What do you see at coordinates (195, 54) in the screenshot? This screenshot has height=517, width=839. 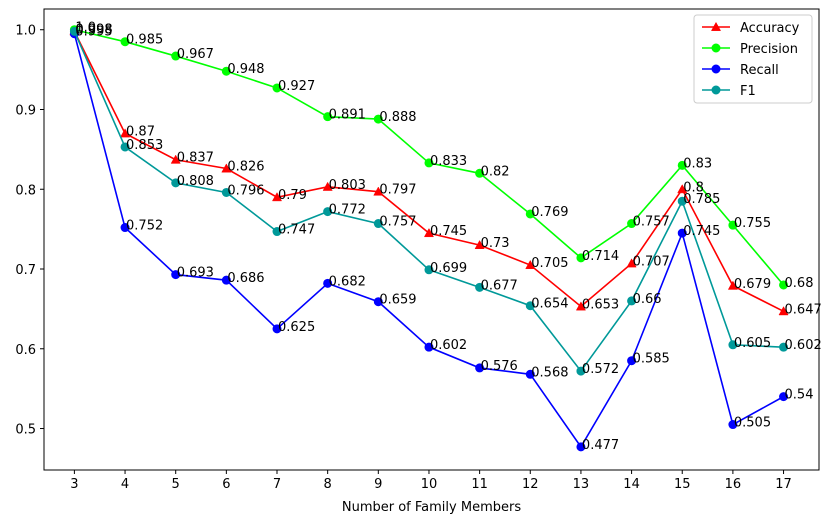 I see `data-label-precision: 0.967` at bounding box center [195, 54].